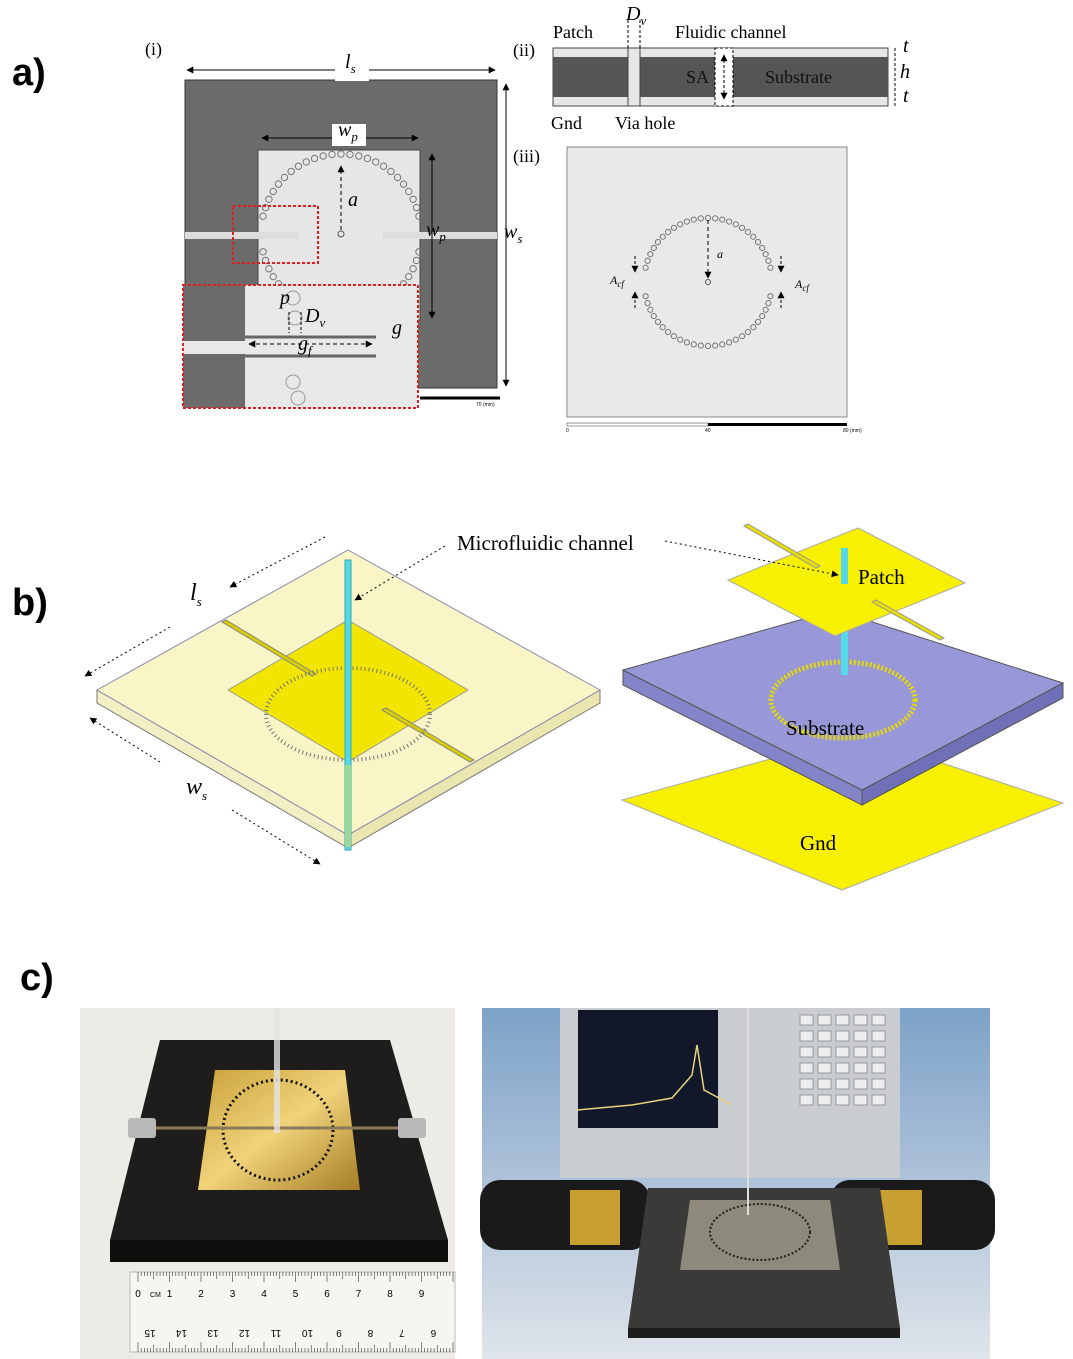  What do you see at coordinates (412, 1128) in the screenshot?
I see `connector` at bounding box center [412, 1128].